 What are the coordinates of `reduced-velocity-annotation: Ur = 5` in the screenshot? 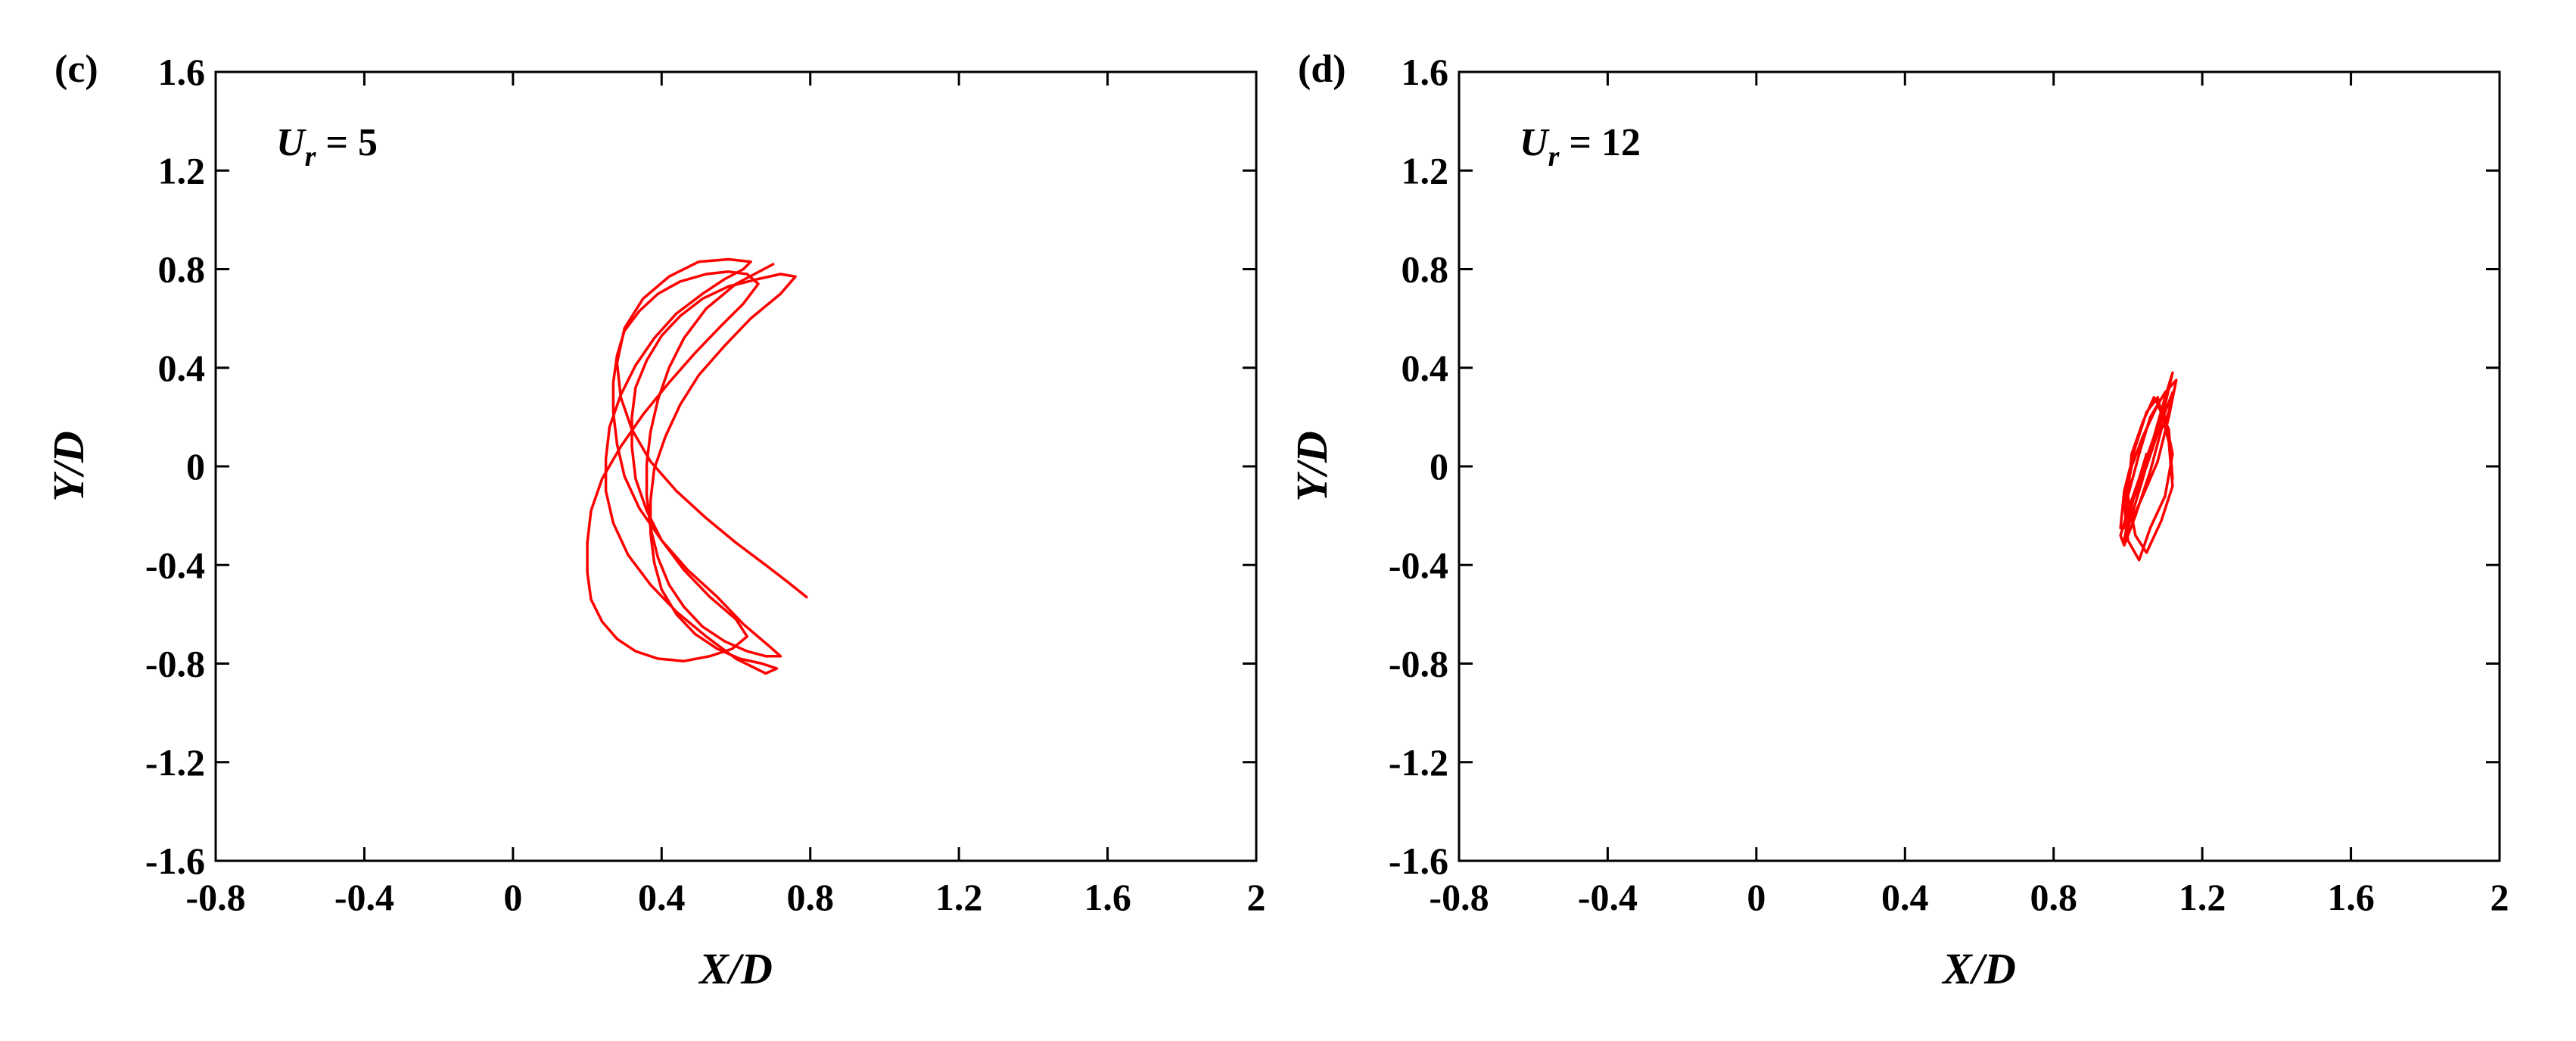 It's located at (327, 147).